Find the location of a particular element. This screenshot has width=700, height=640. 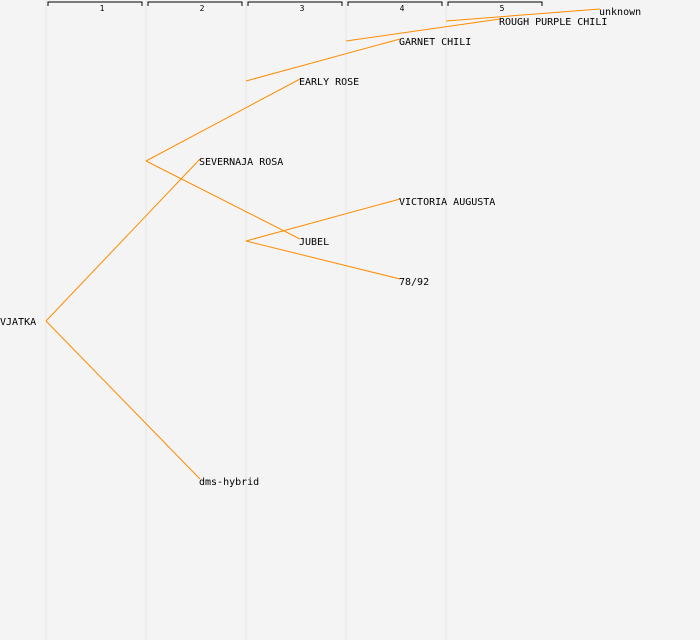

pedigree-node-label: 78/92 is located at coordinates (414, 282).